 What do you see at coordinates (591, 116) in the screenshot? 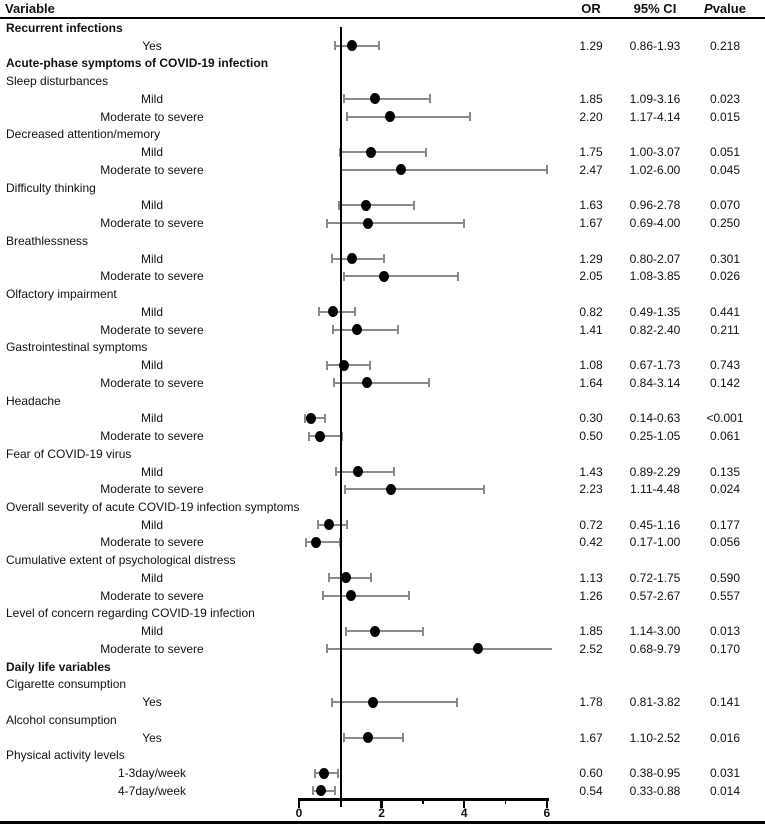
I see `or-value: 2.20` at bounding box center [591, 116].